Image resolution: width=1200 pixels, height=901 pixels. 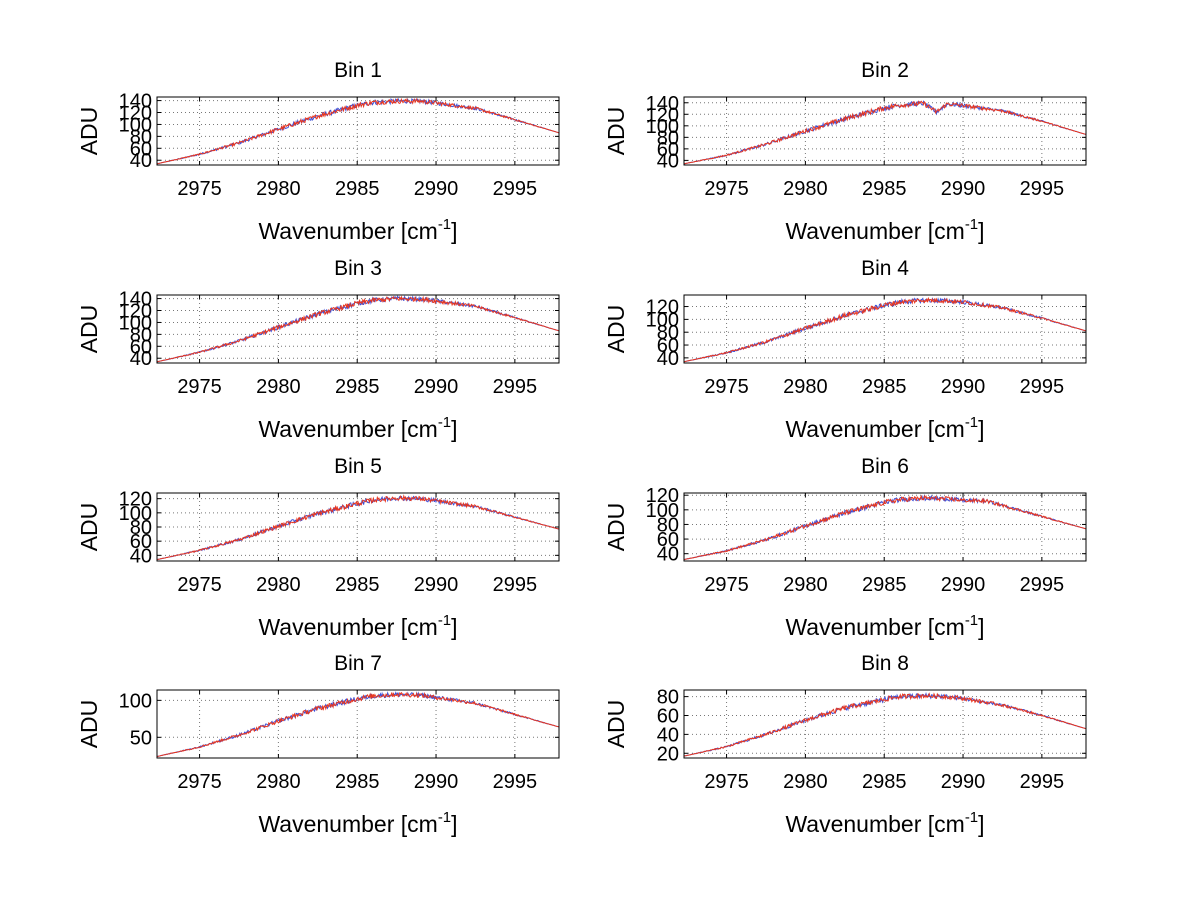 What do you see at coordinates (358, 466) in the screenshot?
I see `subplot-title: Bin 5` at bounding box center [358, 466].